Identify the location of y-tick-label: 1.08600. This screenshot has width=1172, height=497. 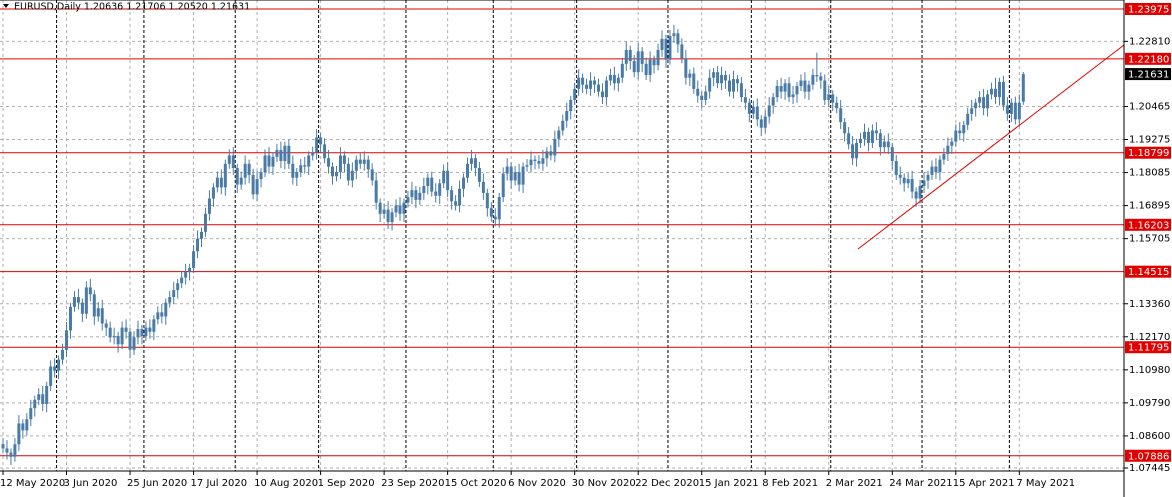
(1149, 436).